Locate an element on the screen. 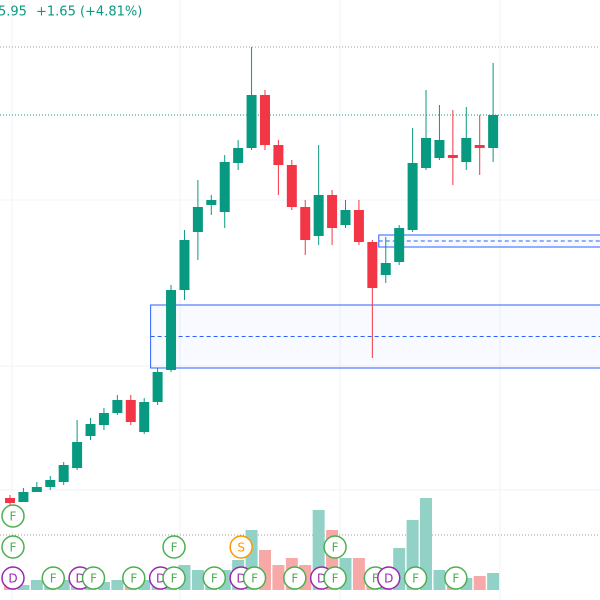 This screenshot has height=600, width=600. last-price: 5.95 is located at coordinates (13, 12).